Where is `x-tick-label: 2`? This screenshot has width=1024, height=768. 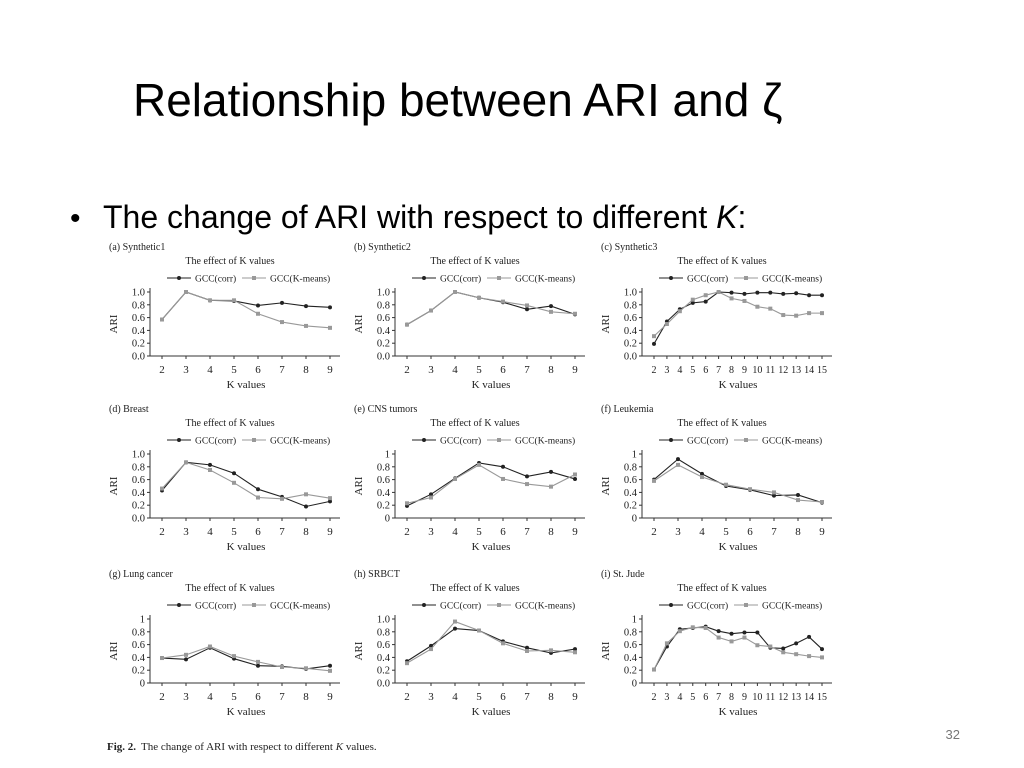
x-tick-label: 2 is located at coordinates (407, 370).